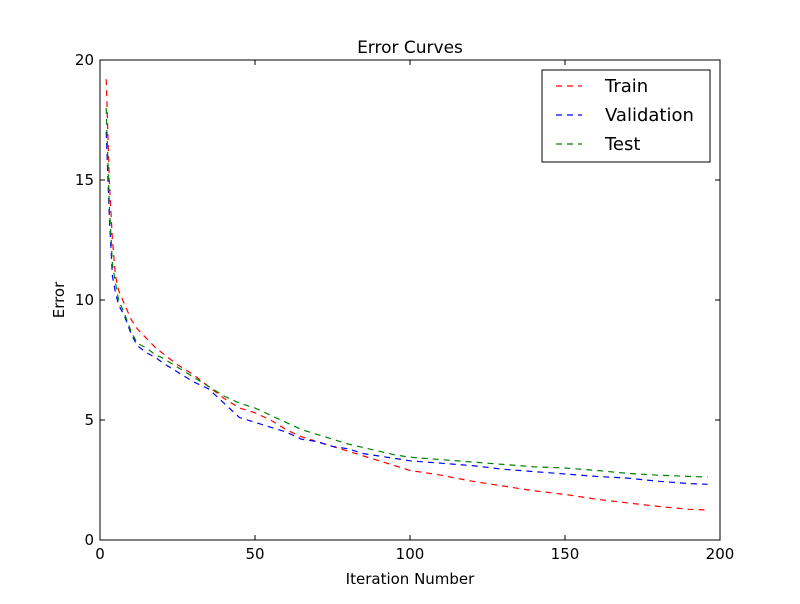 The width and height of the screenshot is (800, 604). What do you see at coordinates (622, 144) in the screenshot?
I see `legend-label-test: Test` at bounding box center [622, 144].